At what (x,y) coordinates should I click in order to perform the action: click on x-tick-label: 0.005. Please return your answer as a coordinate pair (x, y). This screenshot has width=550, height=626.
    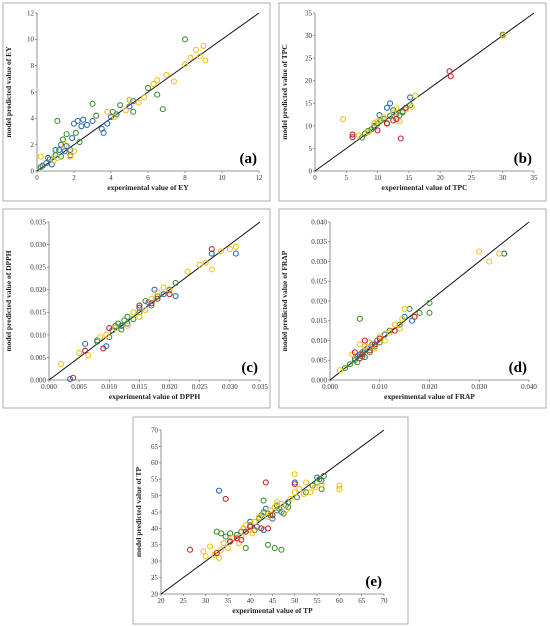
    Looking at the image, I should click on (79, 387).